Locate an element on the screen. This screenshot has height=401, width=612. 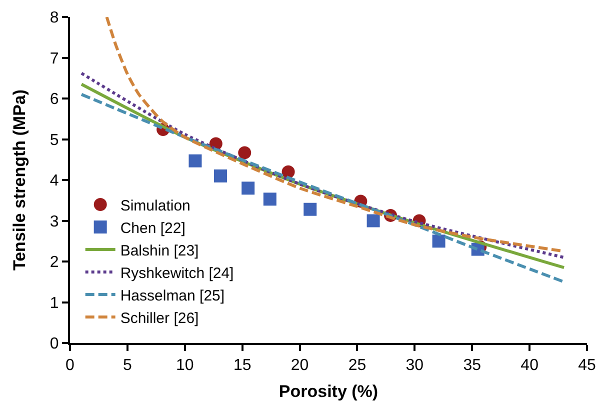
legend-label: Simulation is located at coordinates (155, 205).